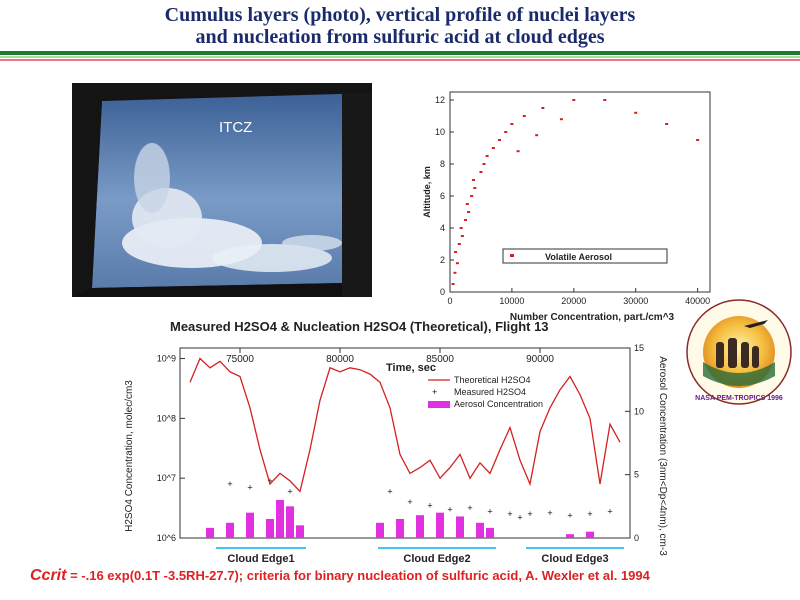 This screenshot has width=800, height=600. Describe the element at coordinates (580, 192) in the screenshot. I see `scatter-plot-frame` at that location.